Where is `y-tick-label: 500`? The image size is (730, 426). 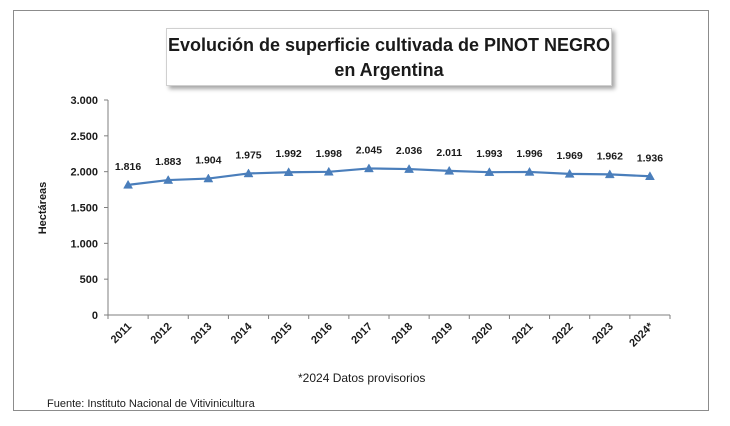
y-tick-label: 500 is located at coordinates (89, 280).